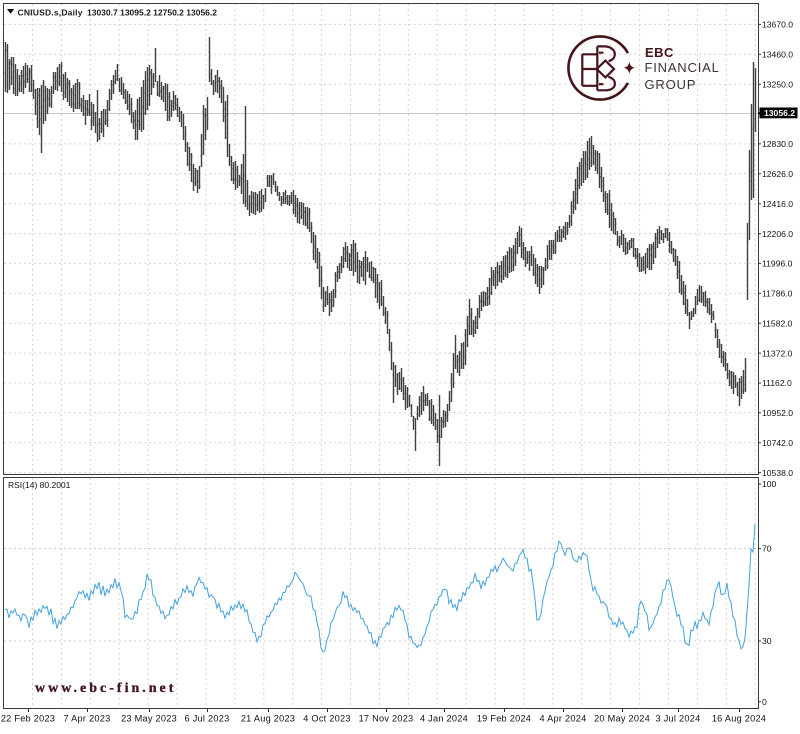 This screenshot has height=734, width=800. What do you see at coordinates (28, 719) in the screenshot?
I see `svg-text: 22 Feb 2023` at bounding box center [28, 719].